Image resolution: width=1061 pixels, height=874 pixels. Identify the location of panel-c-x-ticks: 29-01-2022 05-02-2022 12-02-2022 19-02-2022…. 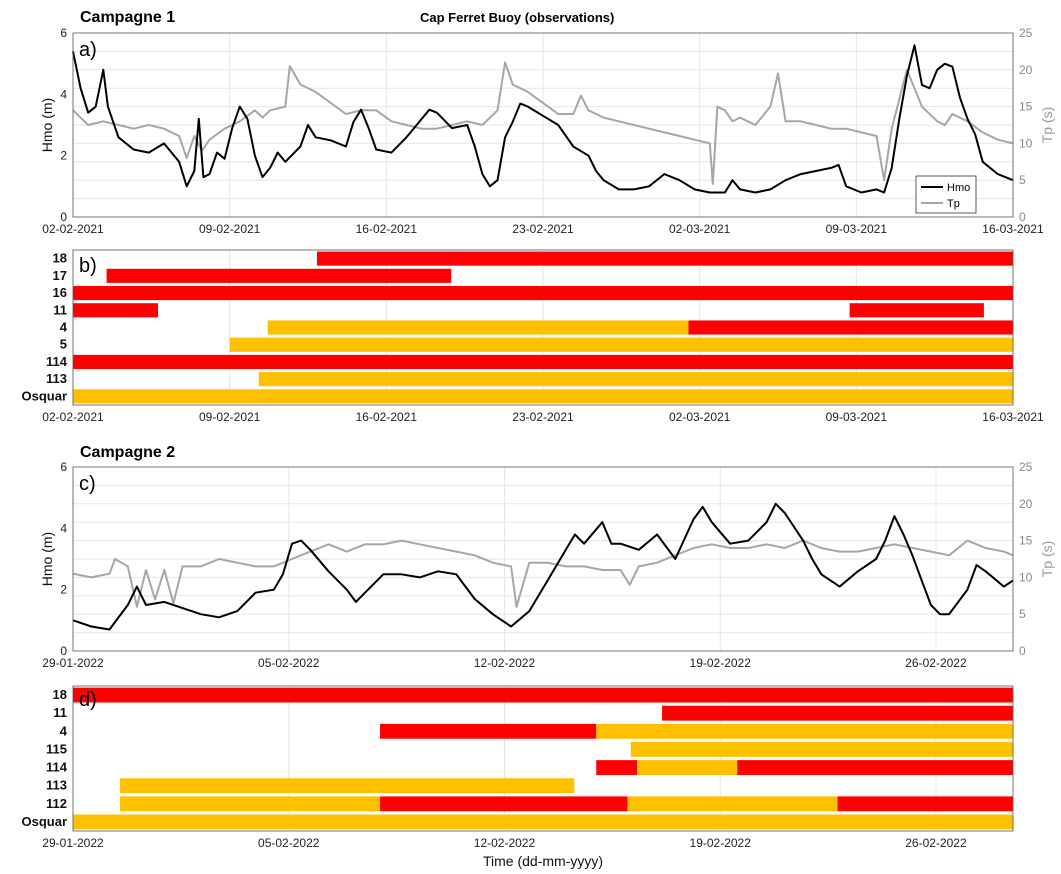
(504, 663).